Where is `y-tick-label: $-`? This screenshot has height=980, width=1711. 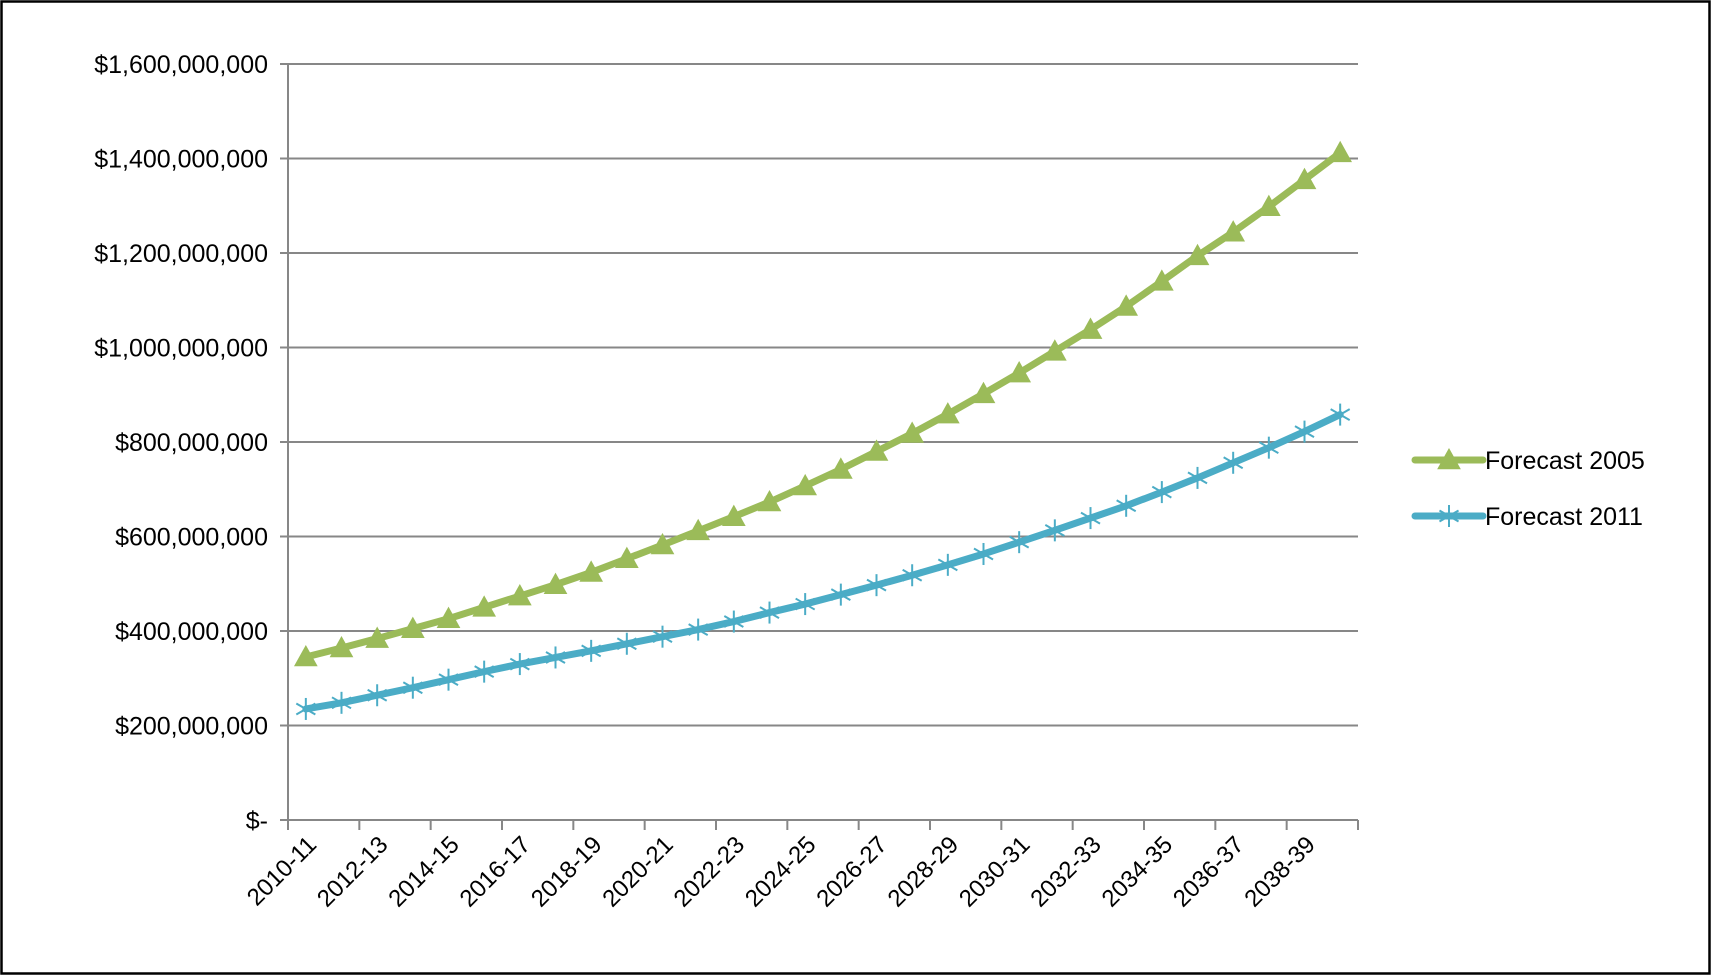
y-tick-label: $- is located at coordinates (257, 821).